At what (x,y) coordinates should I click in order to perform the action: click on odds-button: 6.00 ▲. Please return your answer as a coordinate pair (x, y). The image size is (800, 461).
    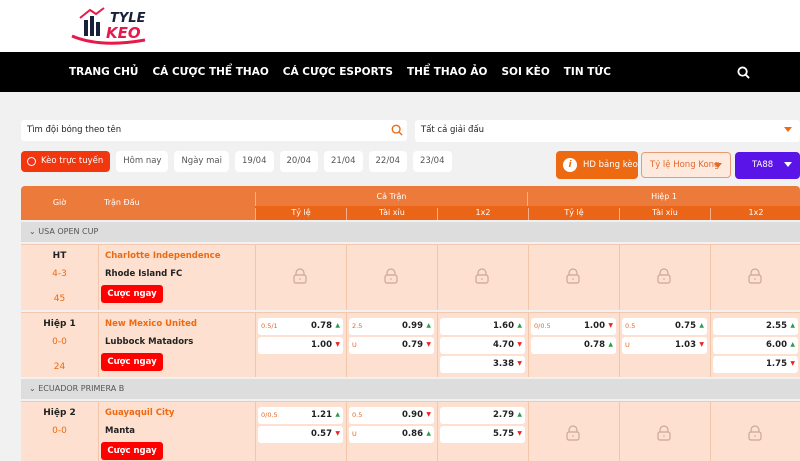
    Looking at the image, I should click on (755, 345).